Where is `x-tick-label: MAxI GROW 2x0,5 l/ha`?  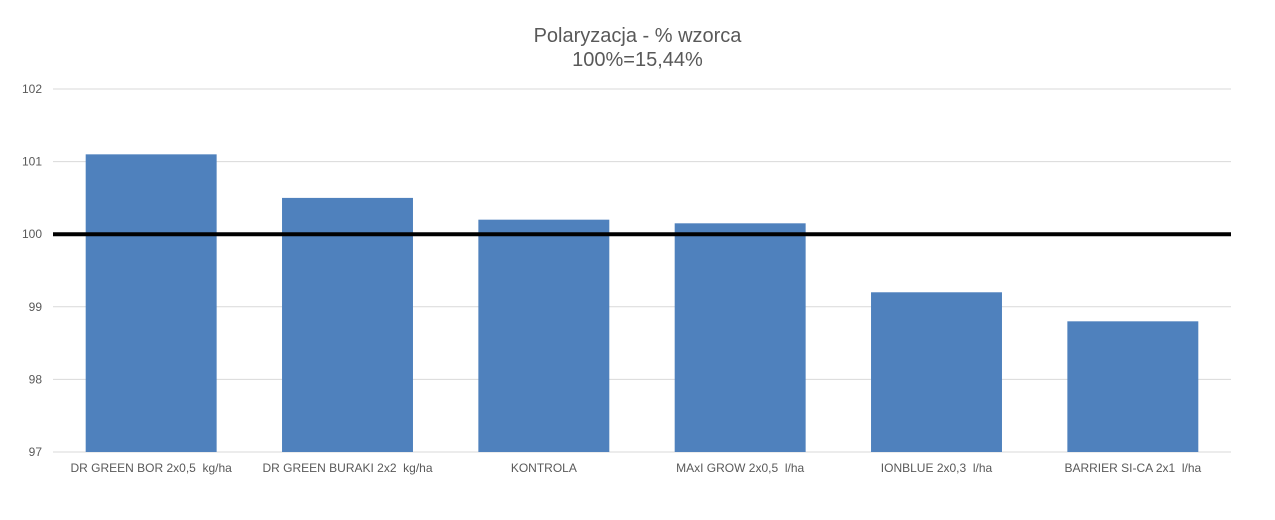 x-tick-label: MAxI GROW 2x0,5 l/ha is located at coordinates (740, 468).